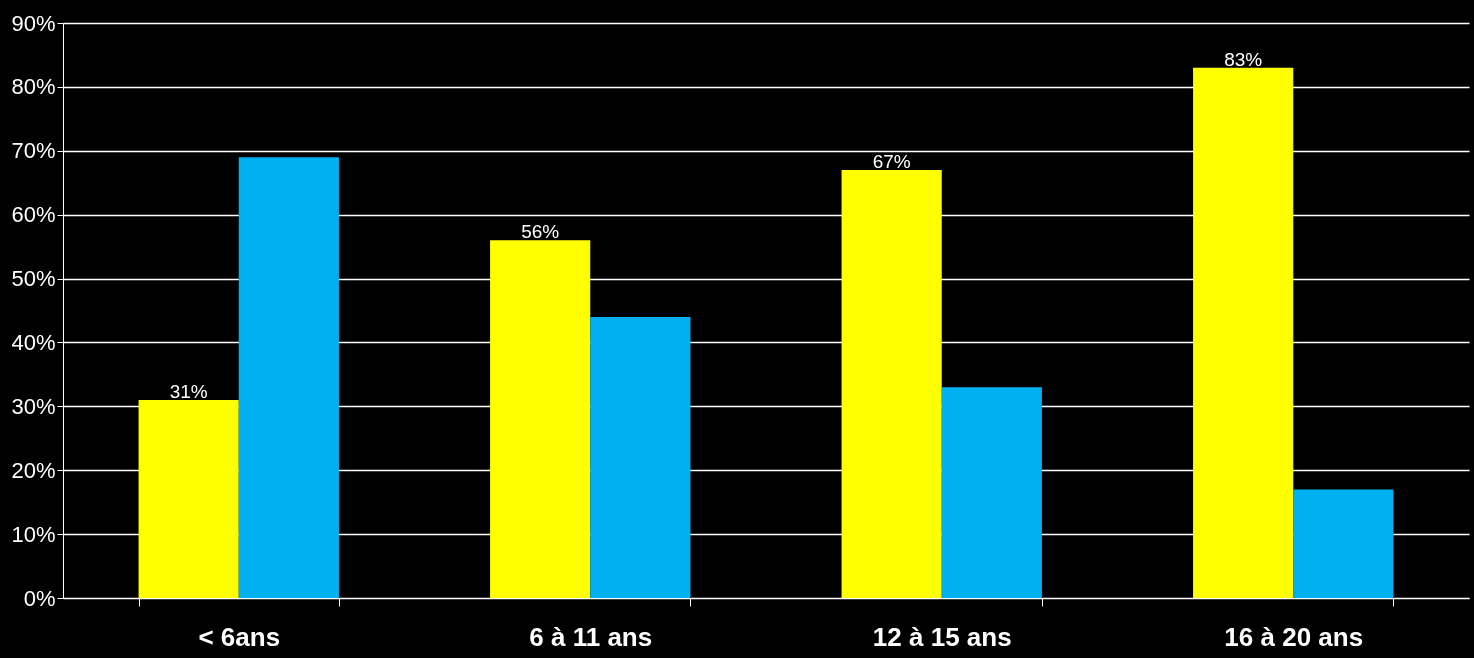  I want to click on x-tick-label: < 6ans, so click(239, 636).